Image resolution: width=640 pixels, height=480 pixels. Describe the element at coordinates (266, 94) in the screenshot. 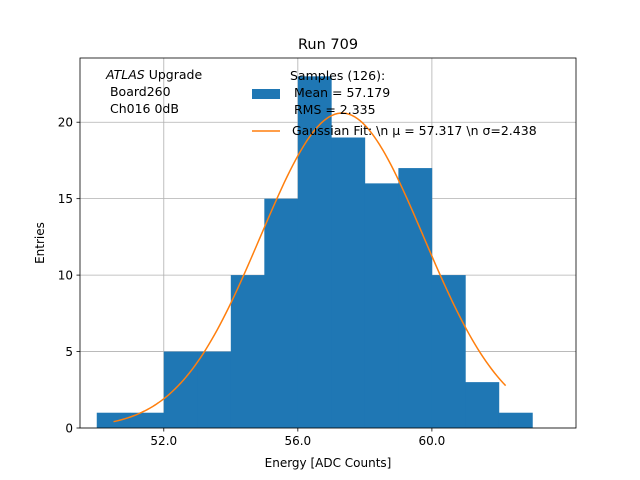

I see `legend-swatch-samples` at that location.